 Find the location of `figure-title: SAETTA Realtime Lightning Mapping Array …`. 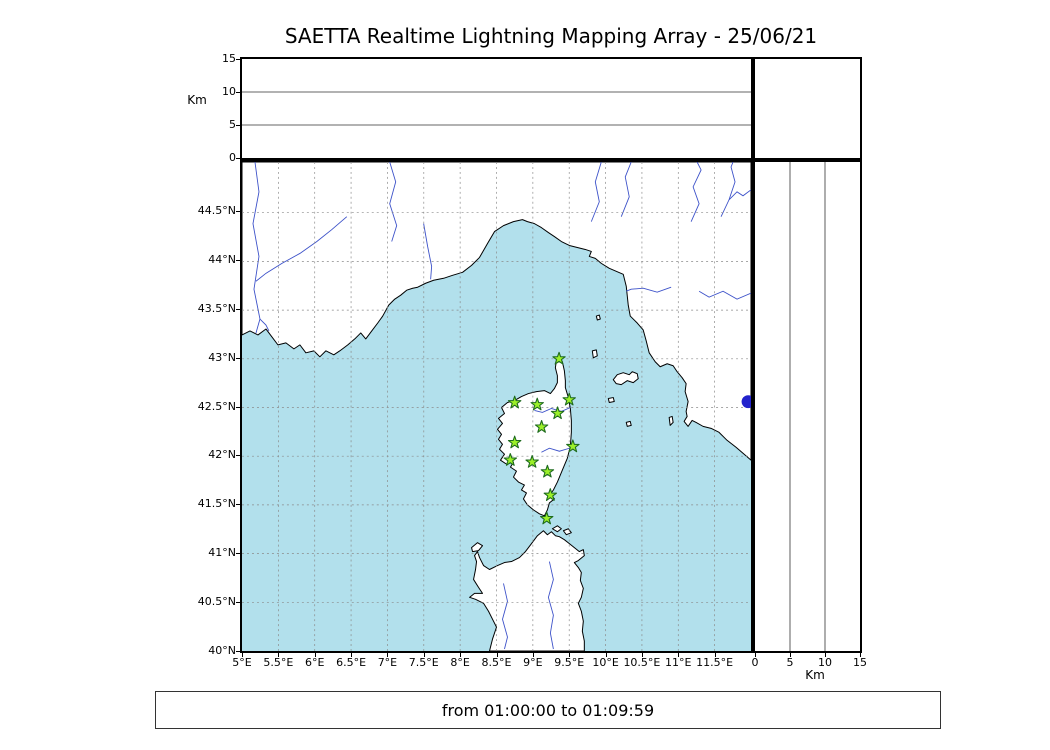

figure-title: SAETTA Realtime Lightning Mapping Array … is located at coordinates (551, 36).